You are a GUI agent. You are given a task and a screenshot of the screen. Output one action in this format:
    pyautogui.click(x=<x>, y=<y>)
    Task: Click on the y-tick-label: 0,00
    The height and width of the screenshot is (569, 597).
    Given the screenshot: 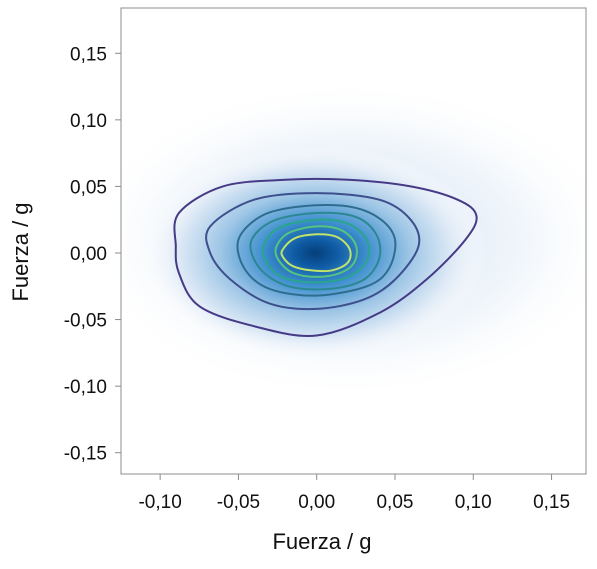 What is the action you would take?
    pyautogui.click(x=88, y=254)
    